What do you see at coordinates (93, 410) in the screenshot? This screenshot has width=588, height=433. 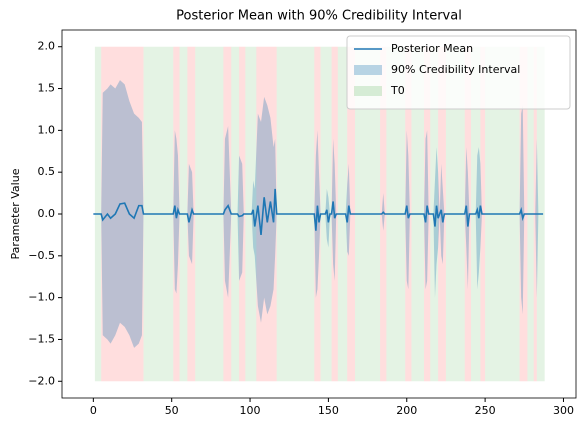 I see `x-tick-label: 0` at bounding box center [93, 410].